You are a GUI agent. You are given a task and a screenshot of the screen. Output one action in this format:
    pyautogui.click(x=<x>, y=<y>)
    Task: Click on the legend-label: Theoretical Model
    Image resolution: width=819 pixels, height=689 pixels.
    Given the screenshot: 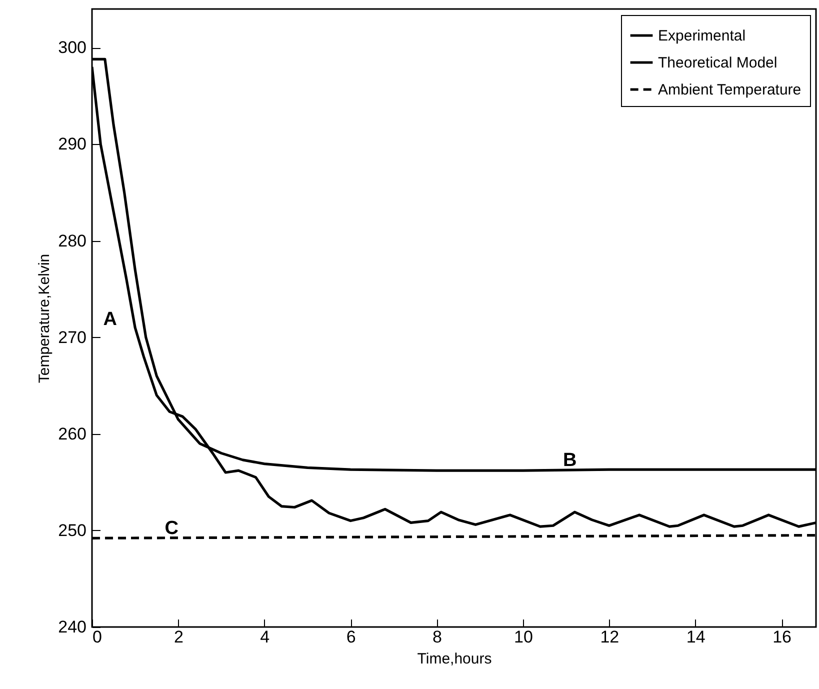 What is the action you would take?
    pyautogui.click(x=718, y=63)
    